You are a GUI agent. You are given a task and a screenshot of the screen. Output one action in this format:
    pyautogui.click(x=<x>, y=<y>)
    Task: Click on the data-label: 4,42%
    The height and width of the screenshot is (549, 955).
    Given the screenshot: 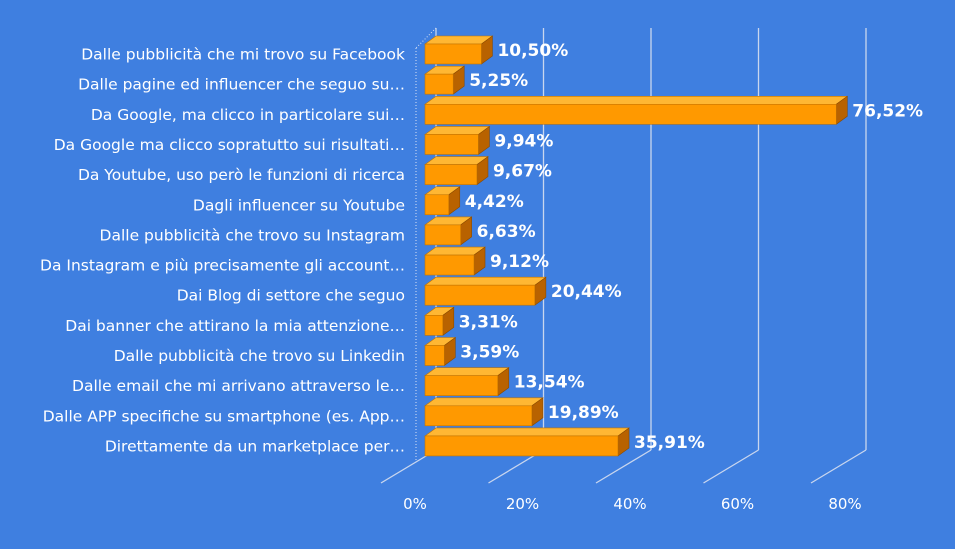 What is the action you would take?
    pyautogui.click(x=494, y=202)
    